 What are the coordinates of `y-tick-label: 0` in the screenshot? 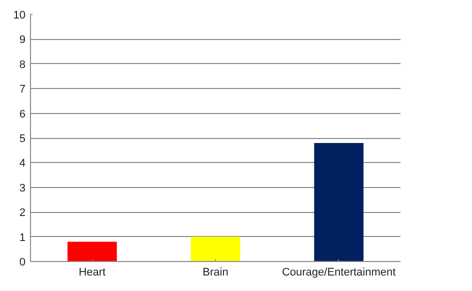 It's located at (22, 262).